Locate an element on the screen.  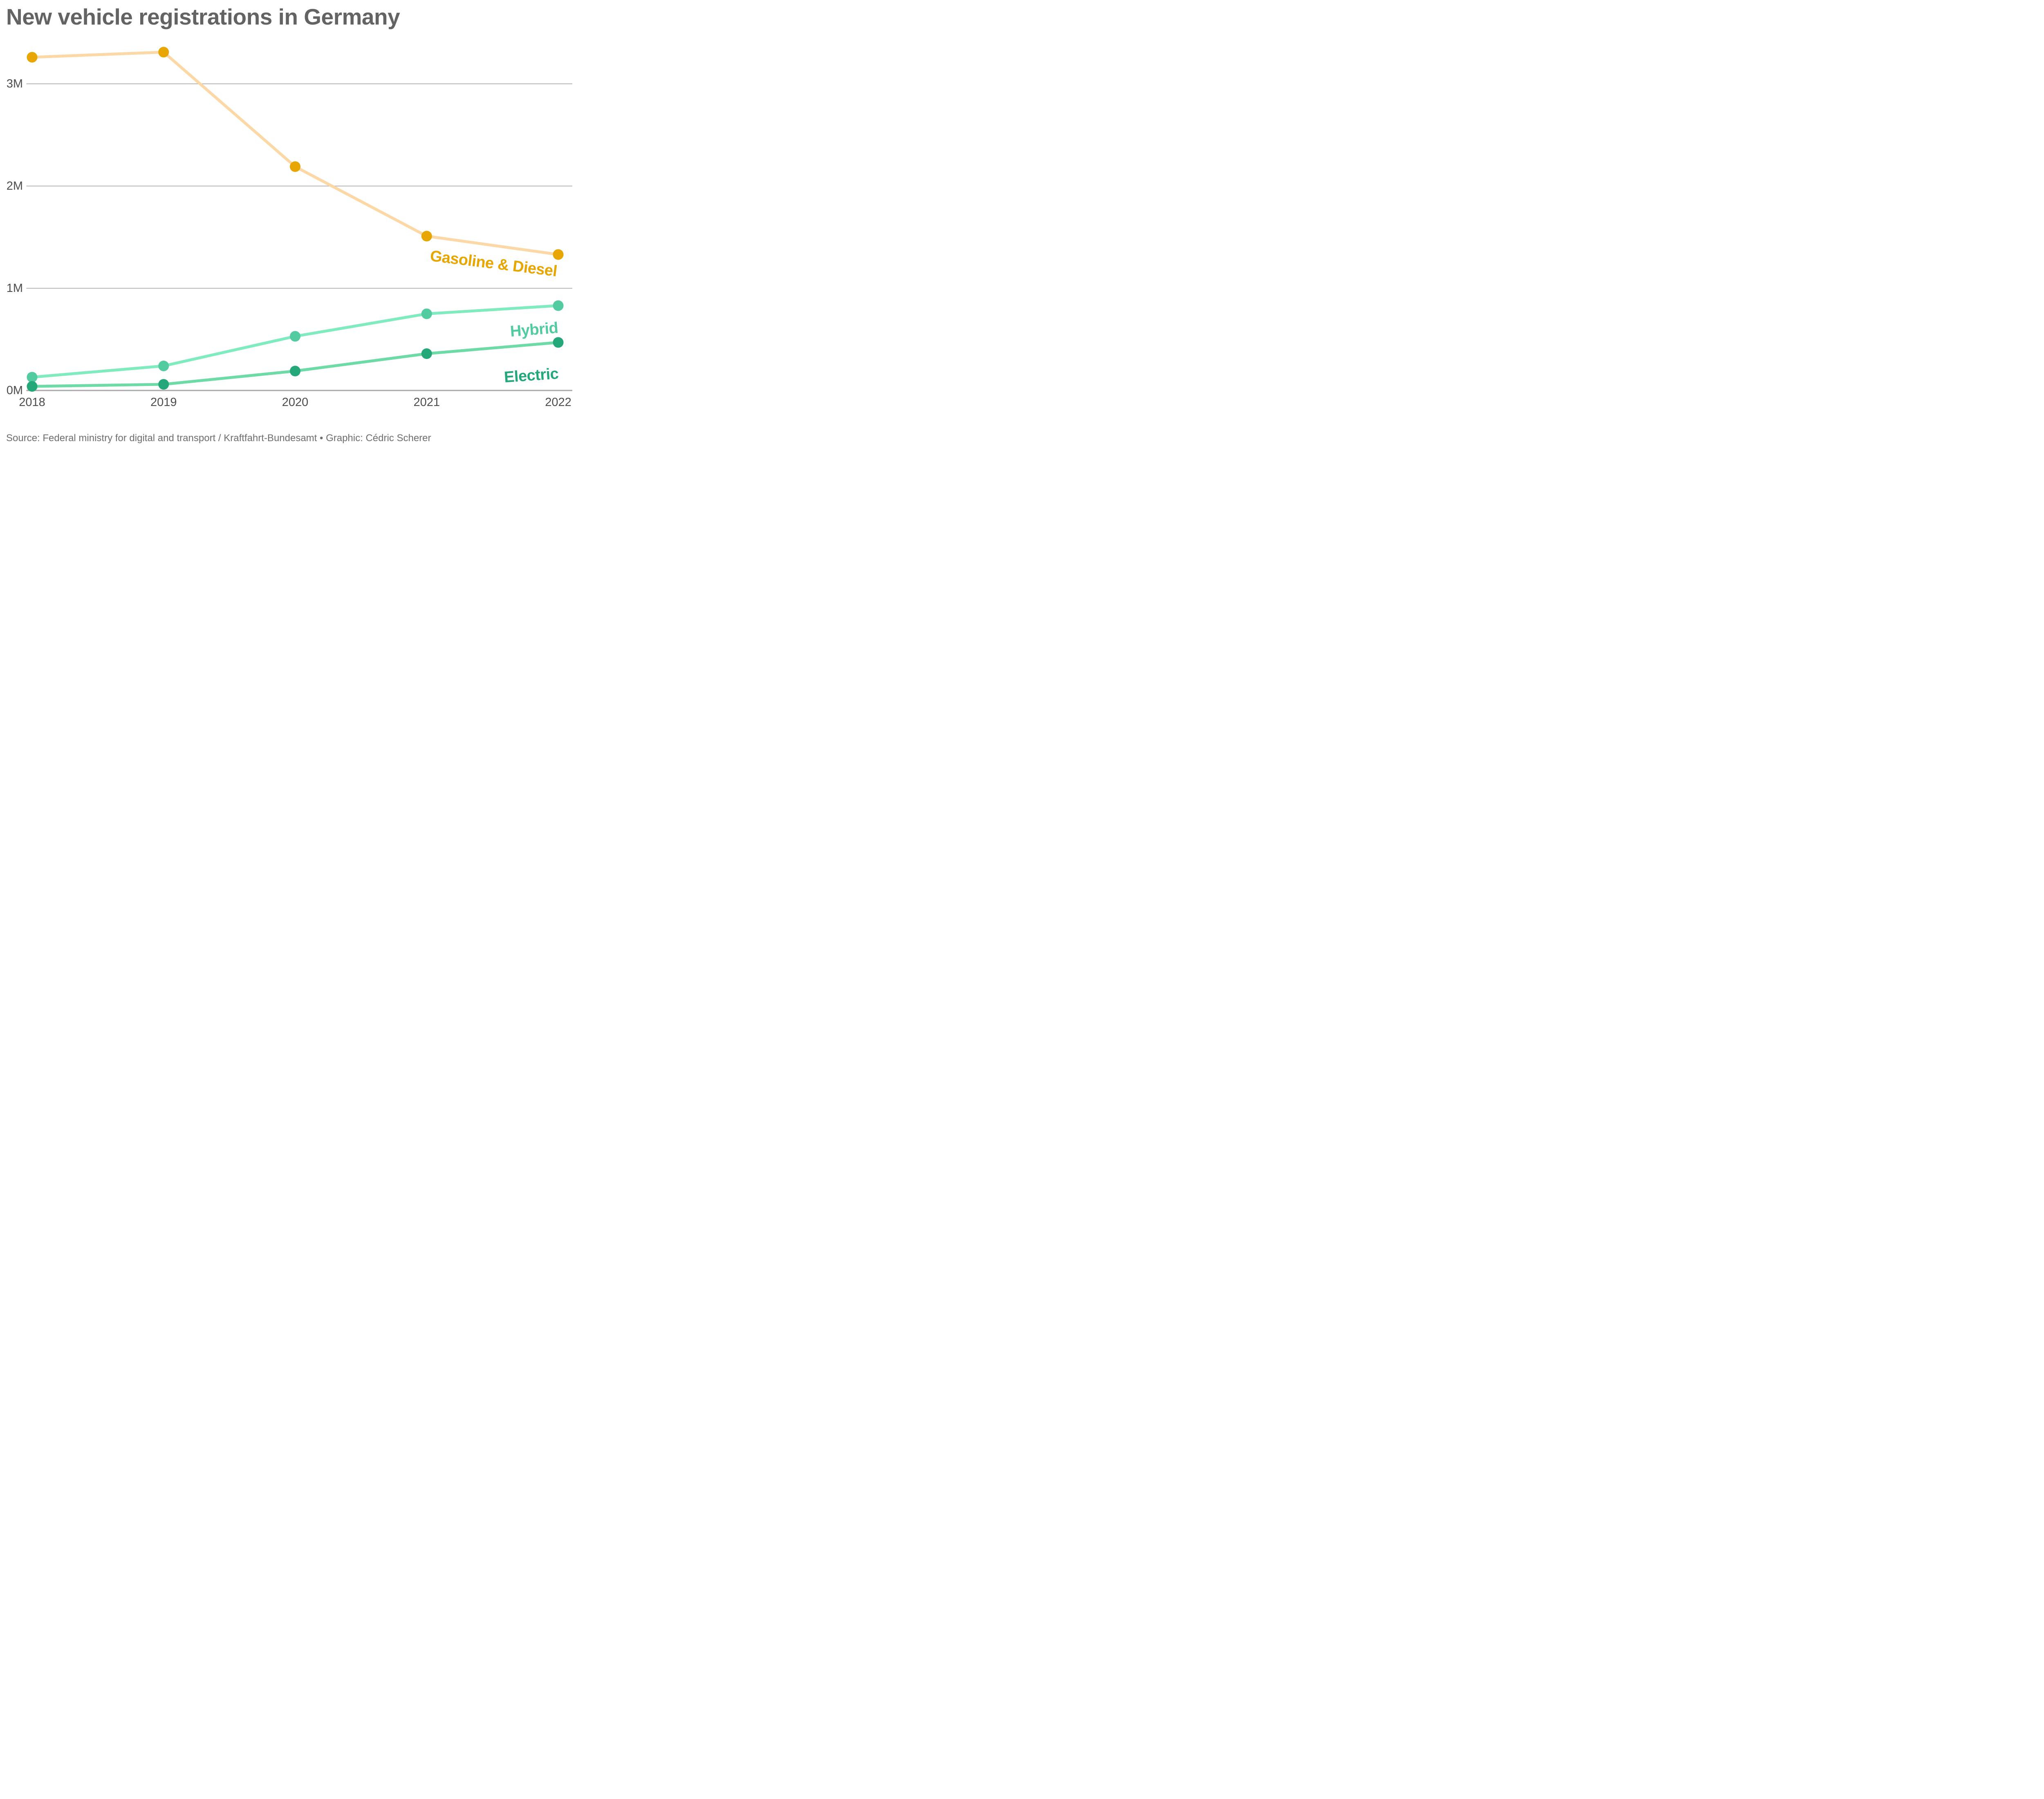
series-point-gasoline-diesel-2019 is located at coordinates (163, 52).